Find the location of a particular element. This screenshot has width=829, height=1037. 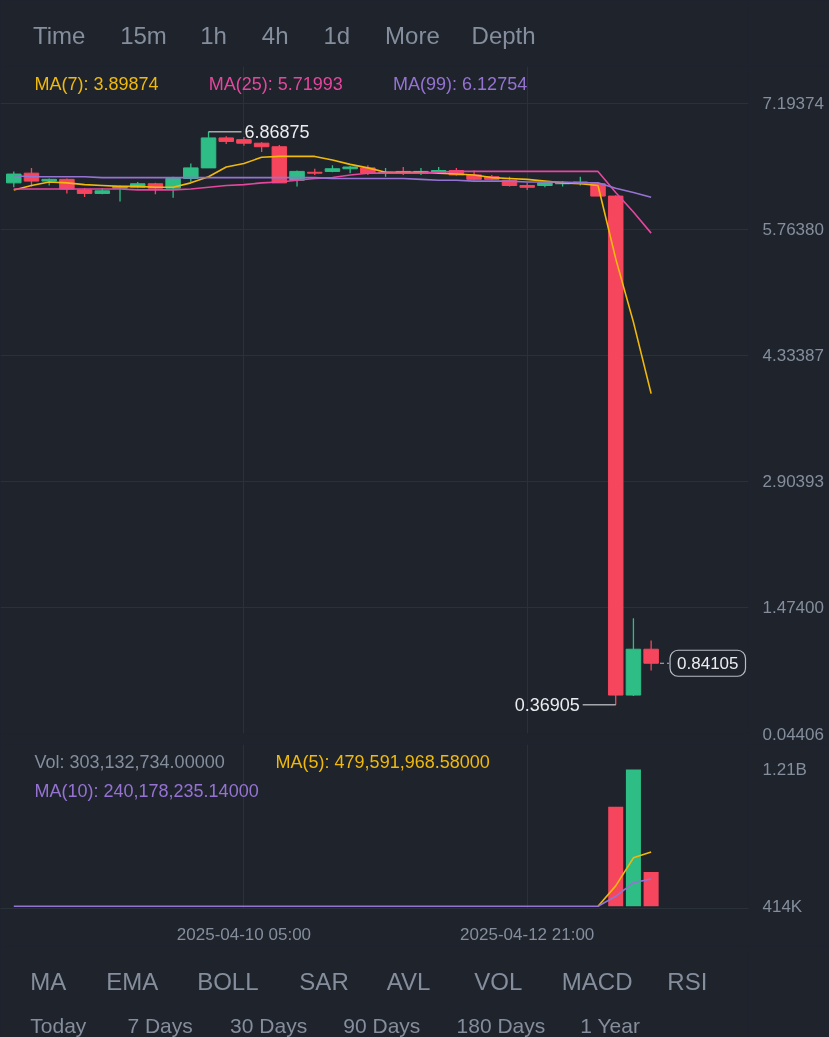

annotation: 6.86875 is located at coordinates (277, 132).